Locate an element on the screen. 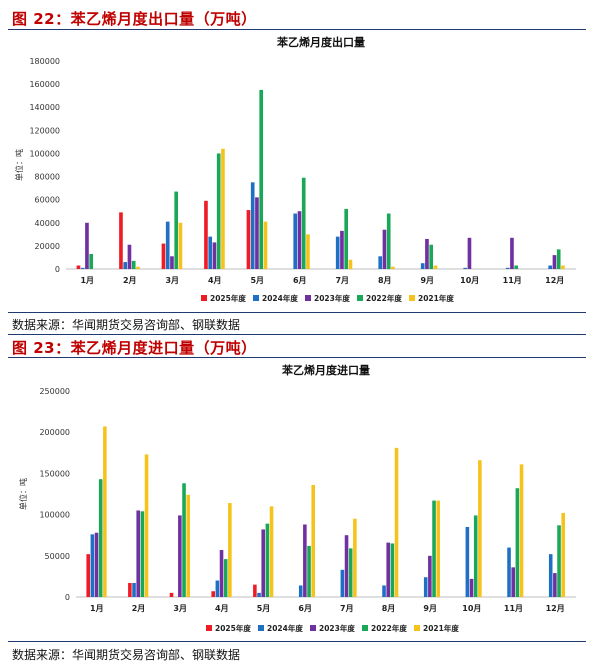  bar-2023年度-10月 is located at coordinates (469, 253).